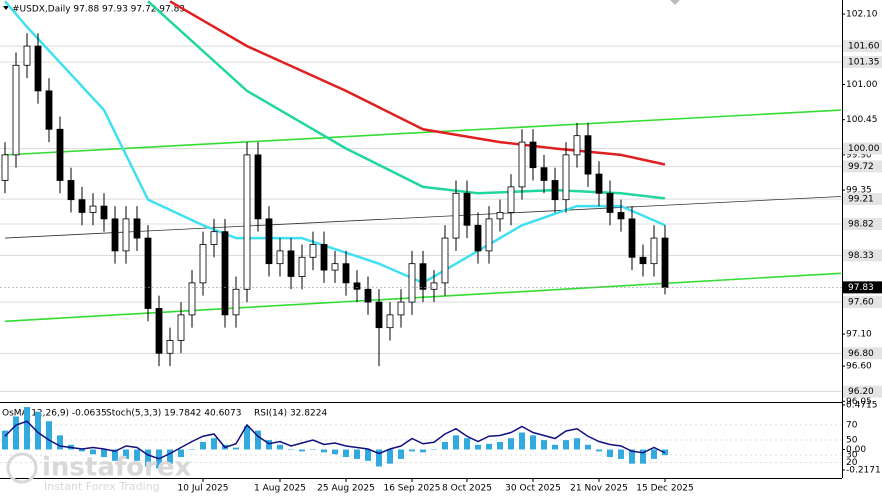  I want to click on x-tick-label: 16 Sep 2025, so click(411, 489).